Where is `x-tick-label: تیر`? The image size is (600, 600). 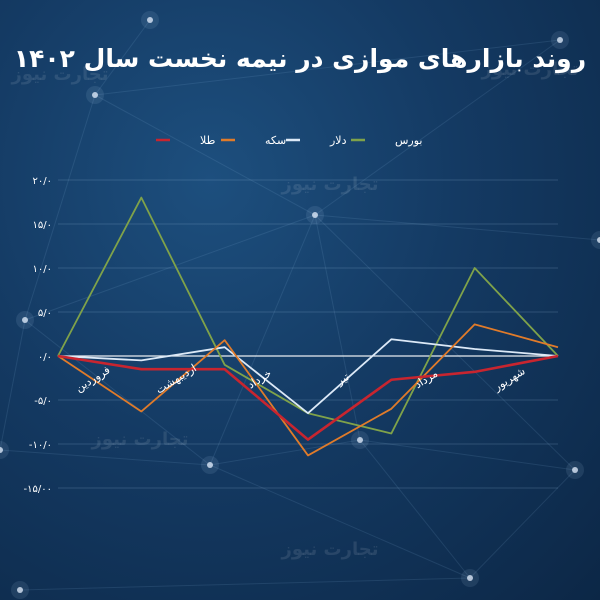
x-tick-label: تیر is located at coordinates (342, 379).